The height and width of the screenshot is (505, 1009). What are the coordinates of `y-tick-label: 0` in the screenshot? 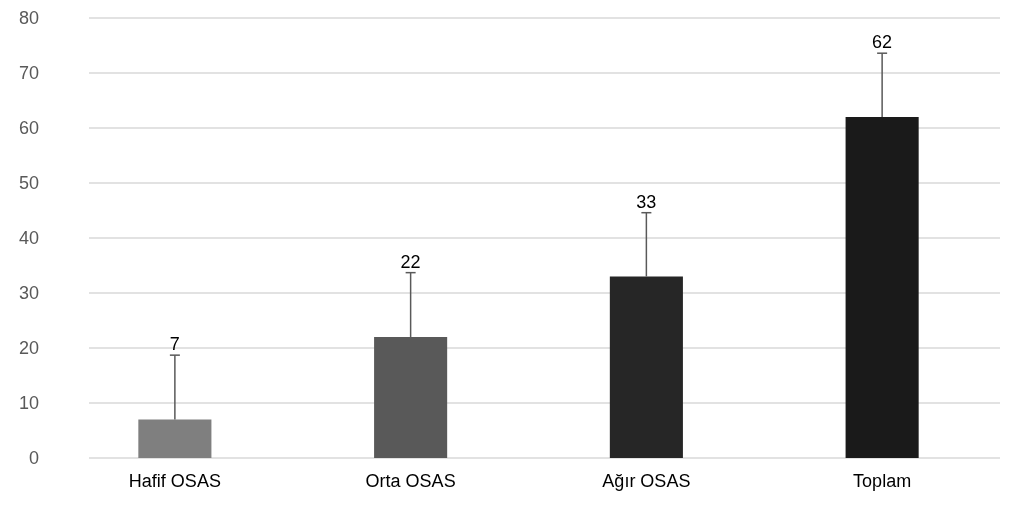 It's located at (33, 458).